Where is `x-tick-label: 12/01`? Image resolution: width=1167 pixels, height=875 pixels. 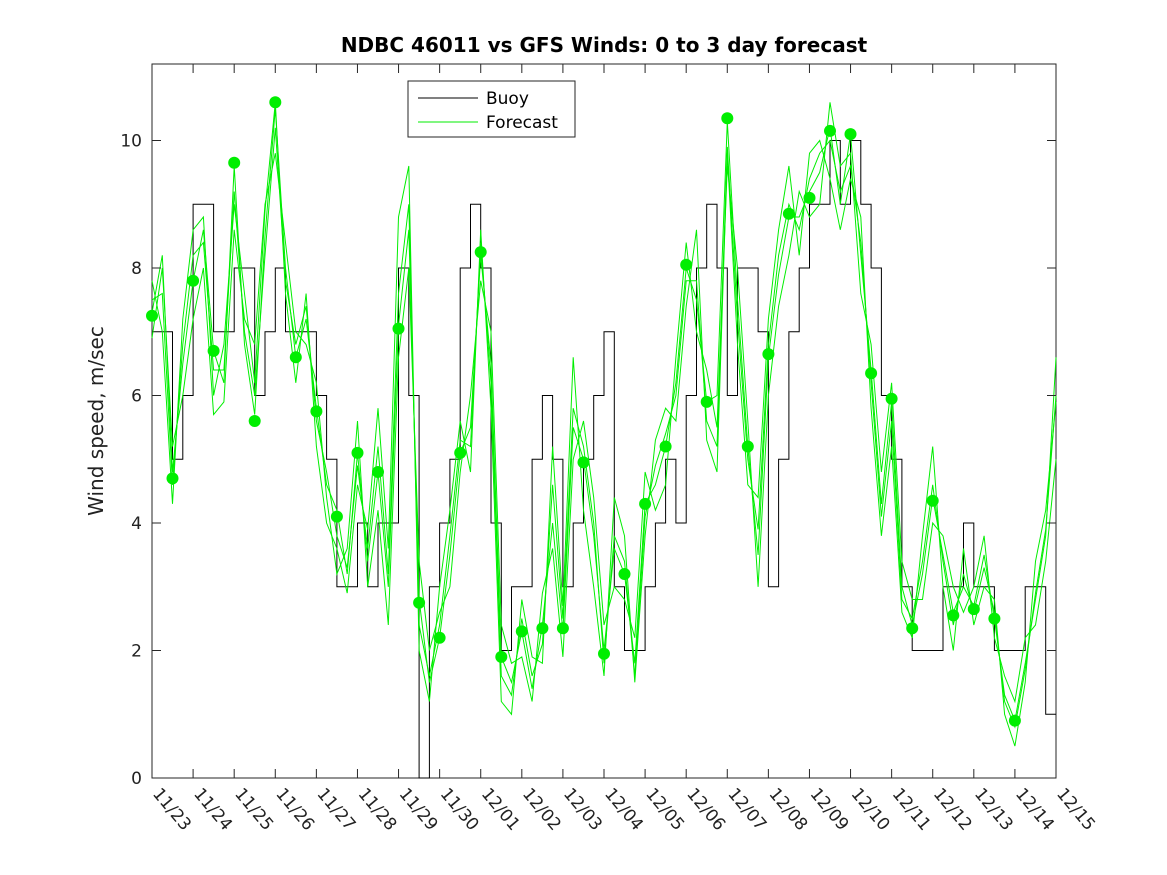
x-tick-label: 12/01 is located at coordinates (500, 809).